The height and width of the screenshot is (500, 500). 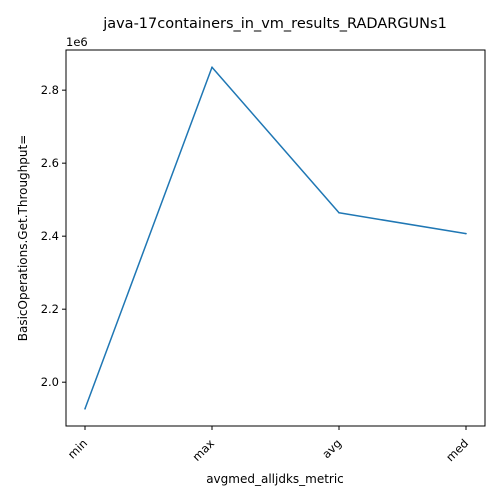 What do you see at coordinates (50, 236) in the screenshot?
I see `y-tick-label: 2.4` at bounding box center [50, 236].